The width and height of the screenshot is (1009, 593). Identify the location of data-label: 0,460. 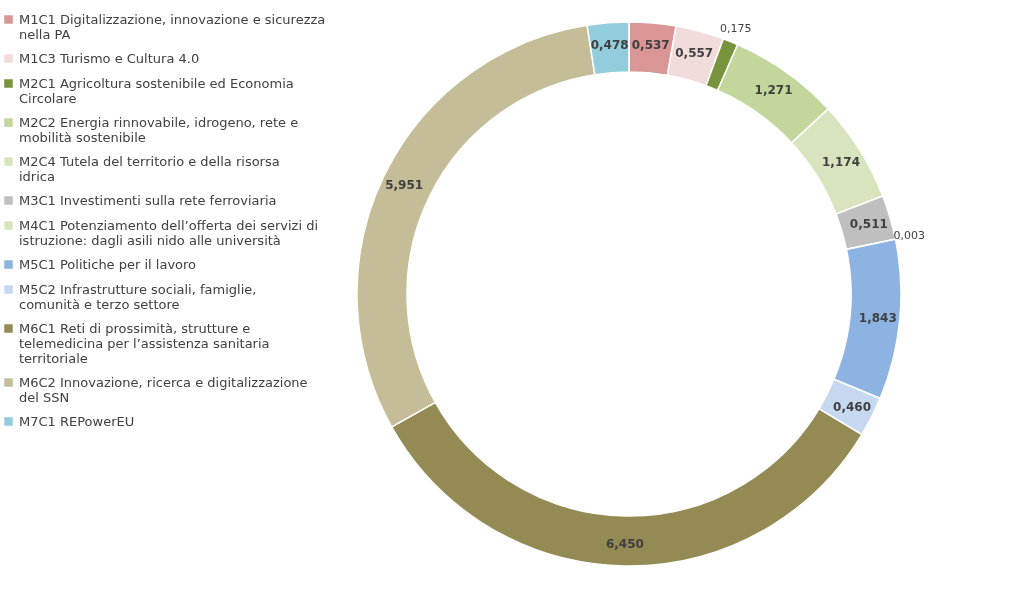
(852, 406).